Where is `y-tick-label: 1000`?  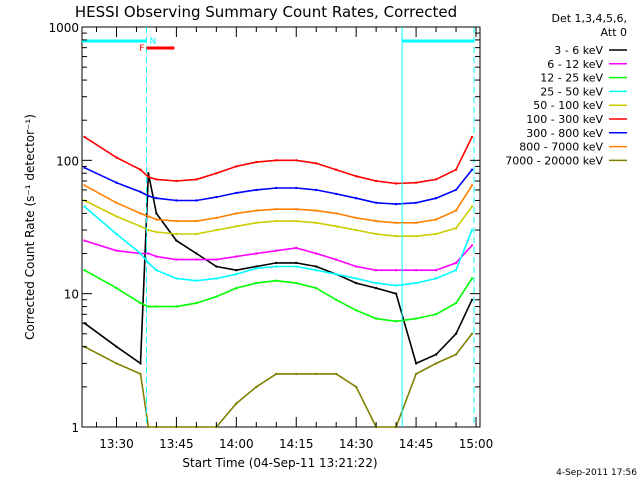
y-tick-label: 1000 is located at coordinates (63, 28).